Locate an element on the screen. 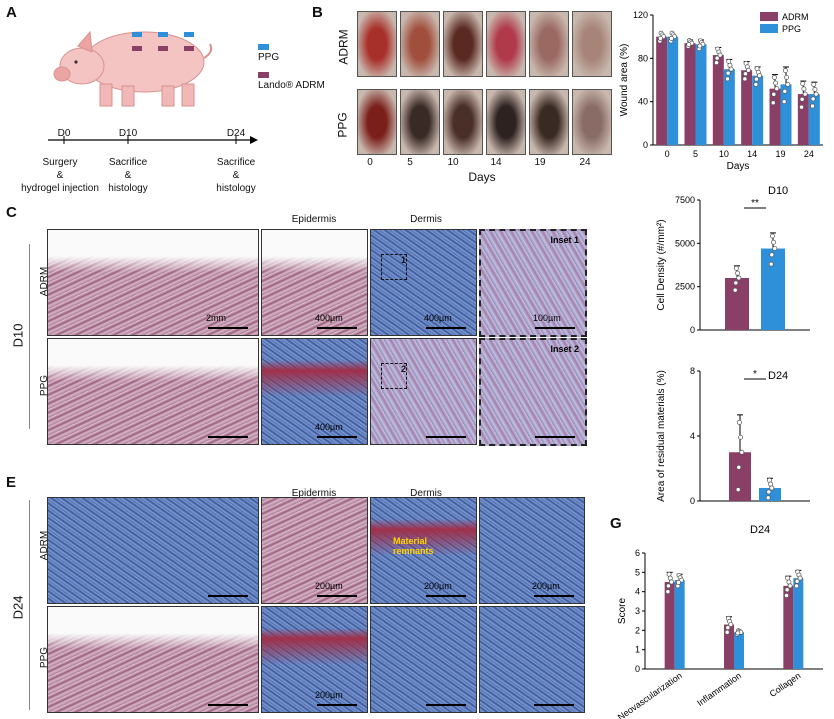 The height and width of the screenshot is (719, 834). y-tick-label: 2 is located at coordinates (637, 630).